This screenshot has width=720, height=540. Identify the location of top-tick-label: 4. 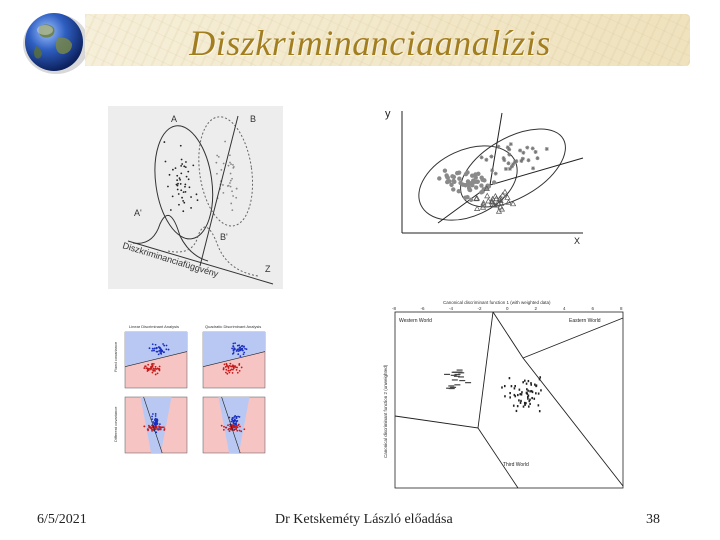
(564, 308).